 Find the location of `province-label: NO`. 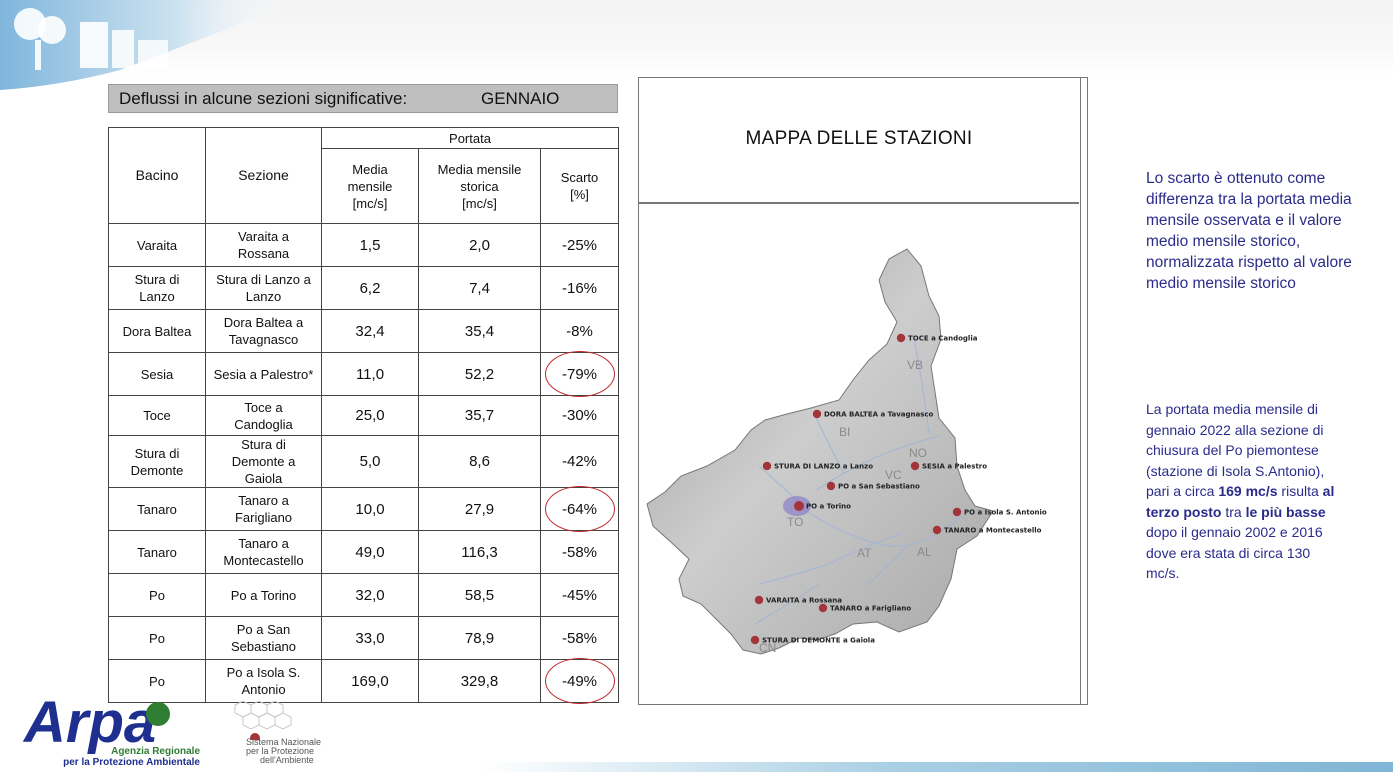

province-label: NO is located at coordinates (918, 453).